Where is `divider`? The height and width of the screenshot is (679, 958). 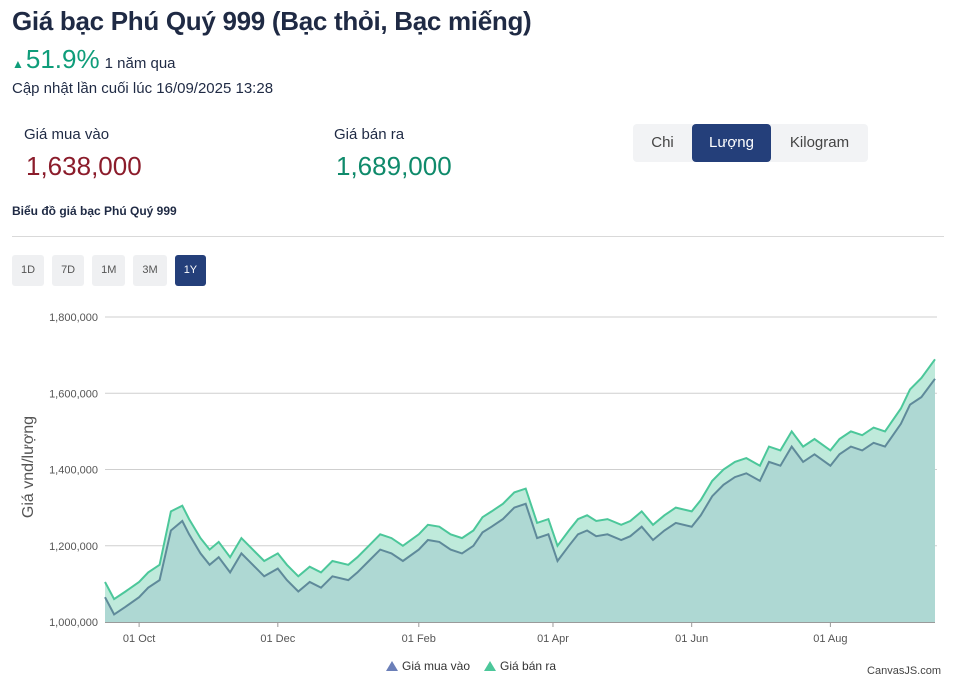
divider is located at coordinates (478, 236).